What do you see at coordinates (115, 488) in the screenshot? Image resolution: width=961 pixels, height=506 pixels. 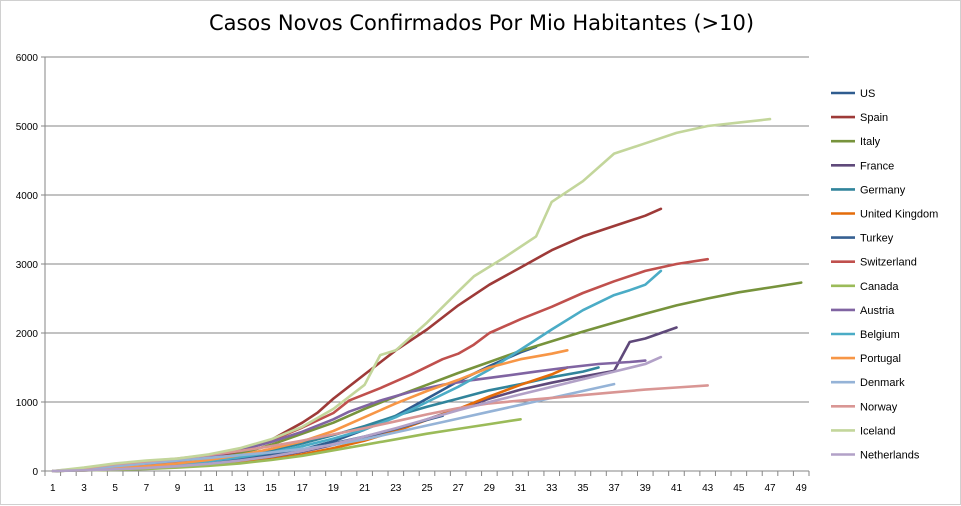 I see `x-tick-label: 5` at bounding box center [115, 488].